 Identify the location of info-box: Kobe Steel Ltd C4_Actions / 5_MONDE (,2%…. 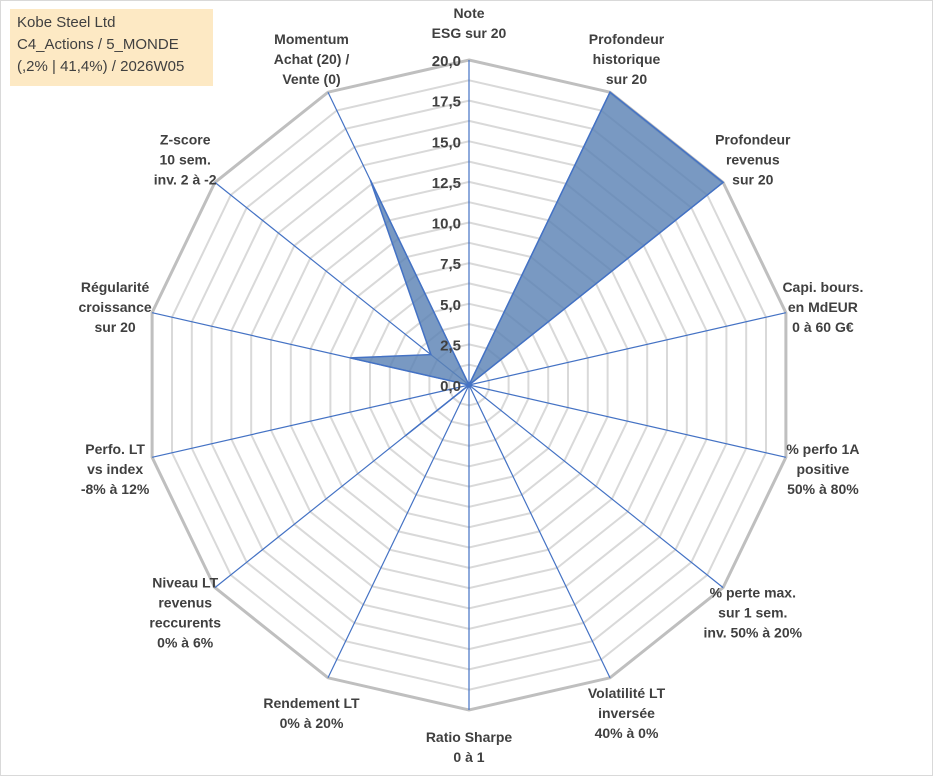
(111, 47).